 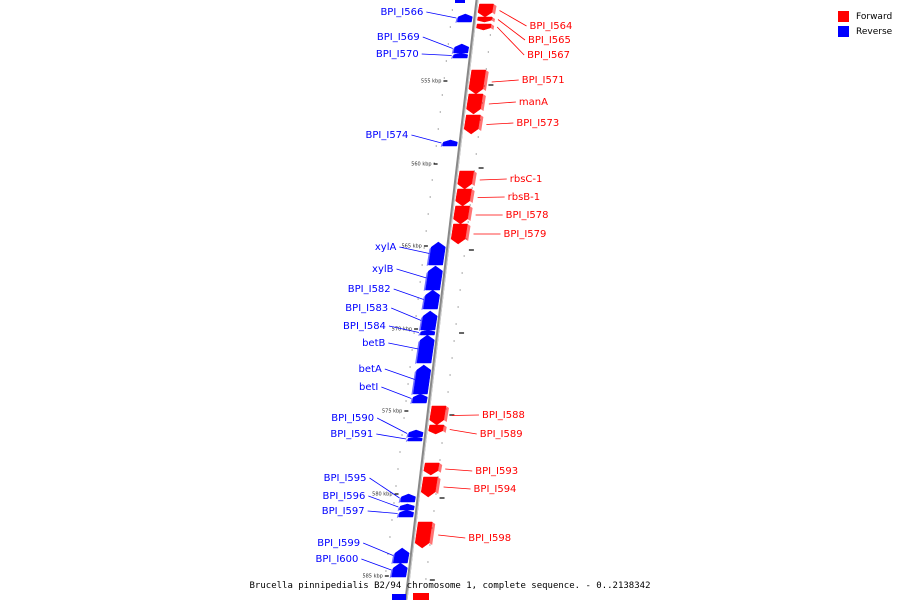 I want to click on gene-label: betB, so click(x=373, y=343).